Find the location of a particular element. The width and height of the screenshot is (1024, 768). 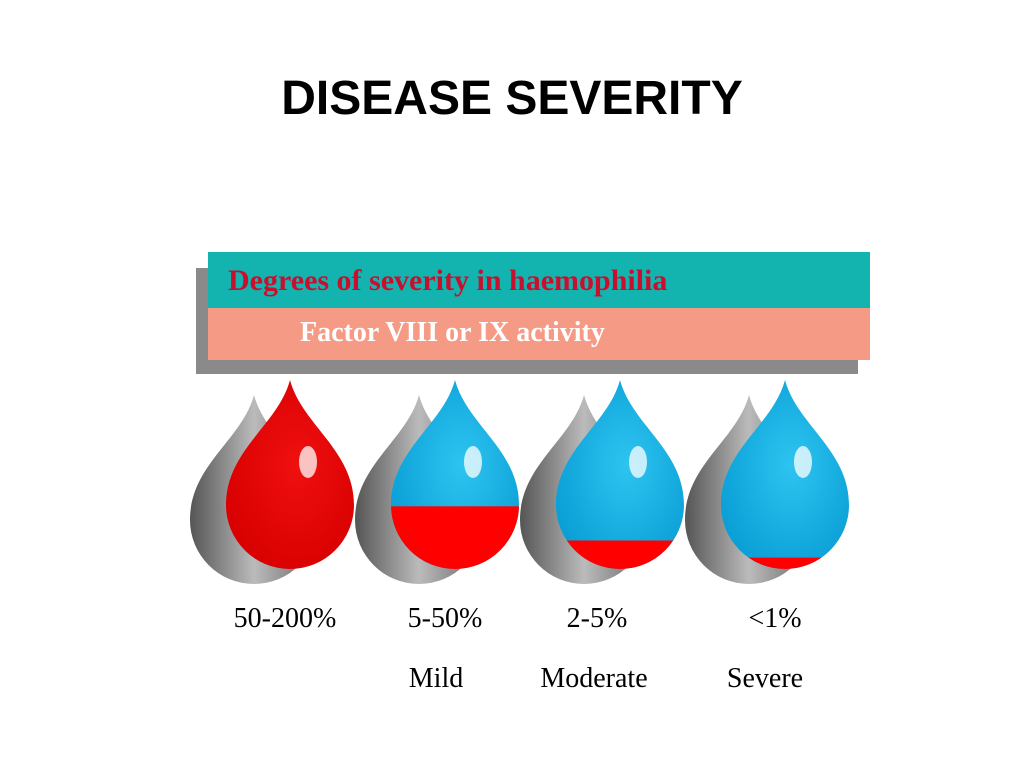

drop-range: 5-50% is located at coordinates (445, 618).